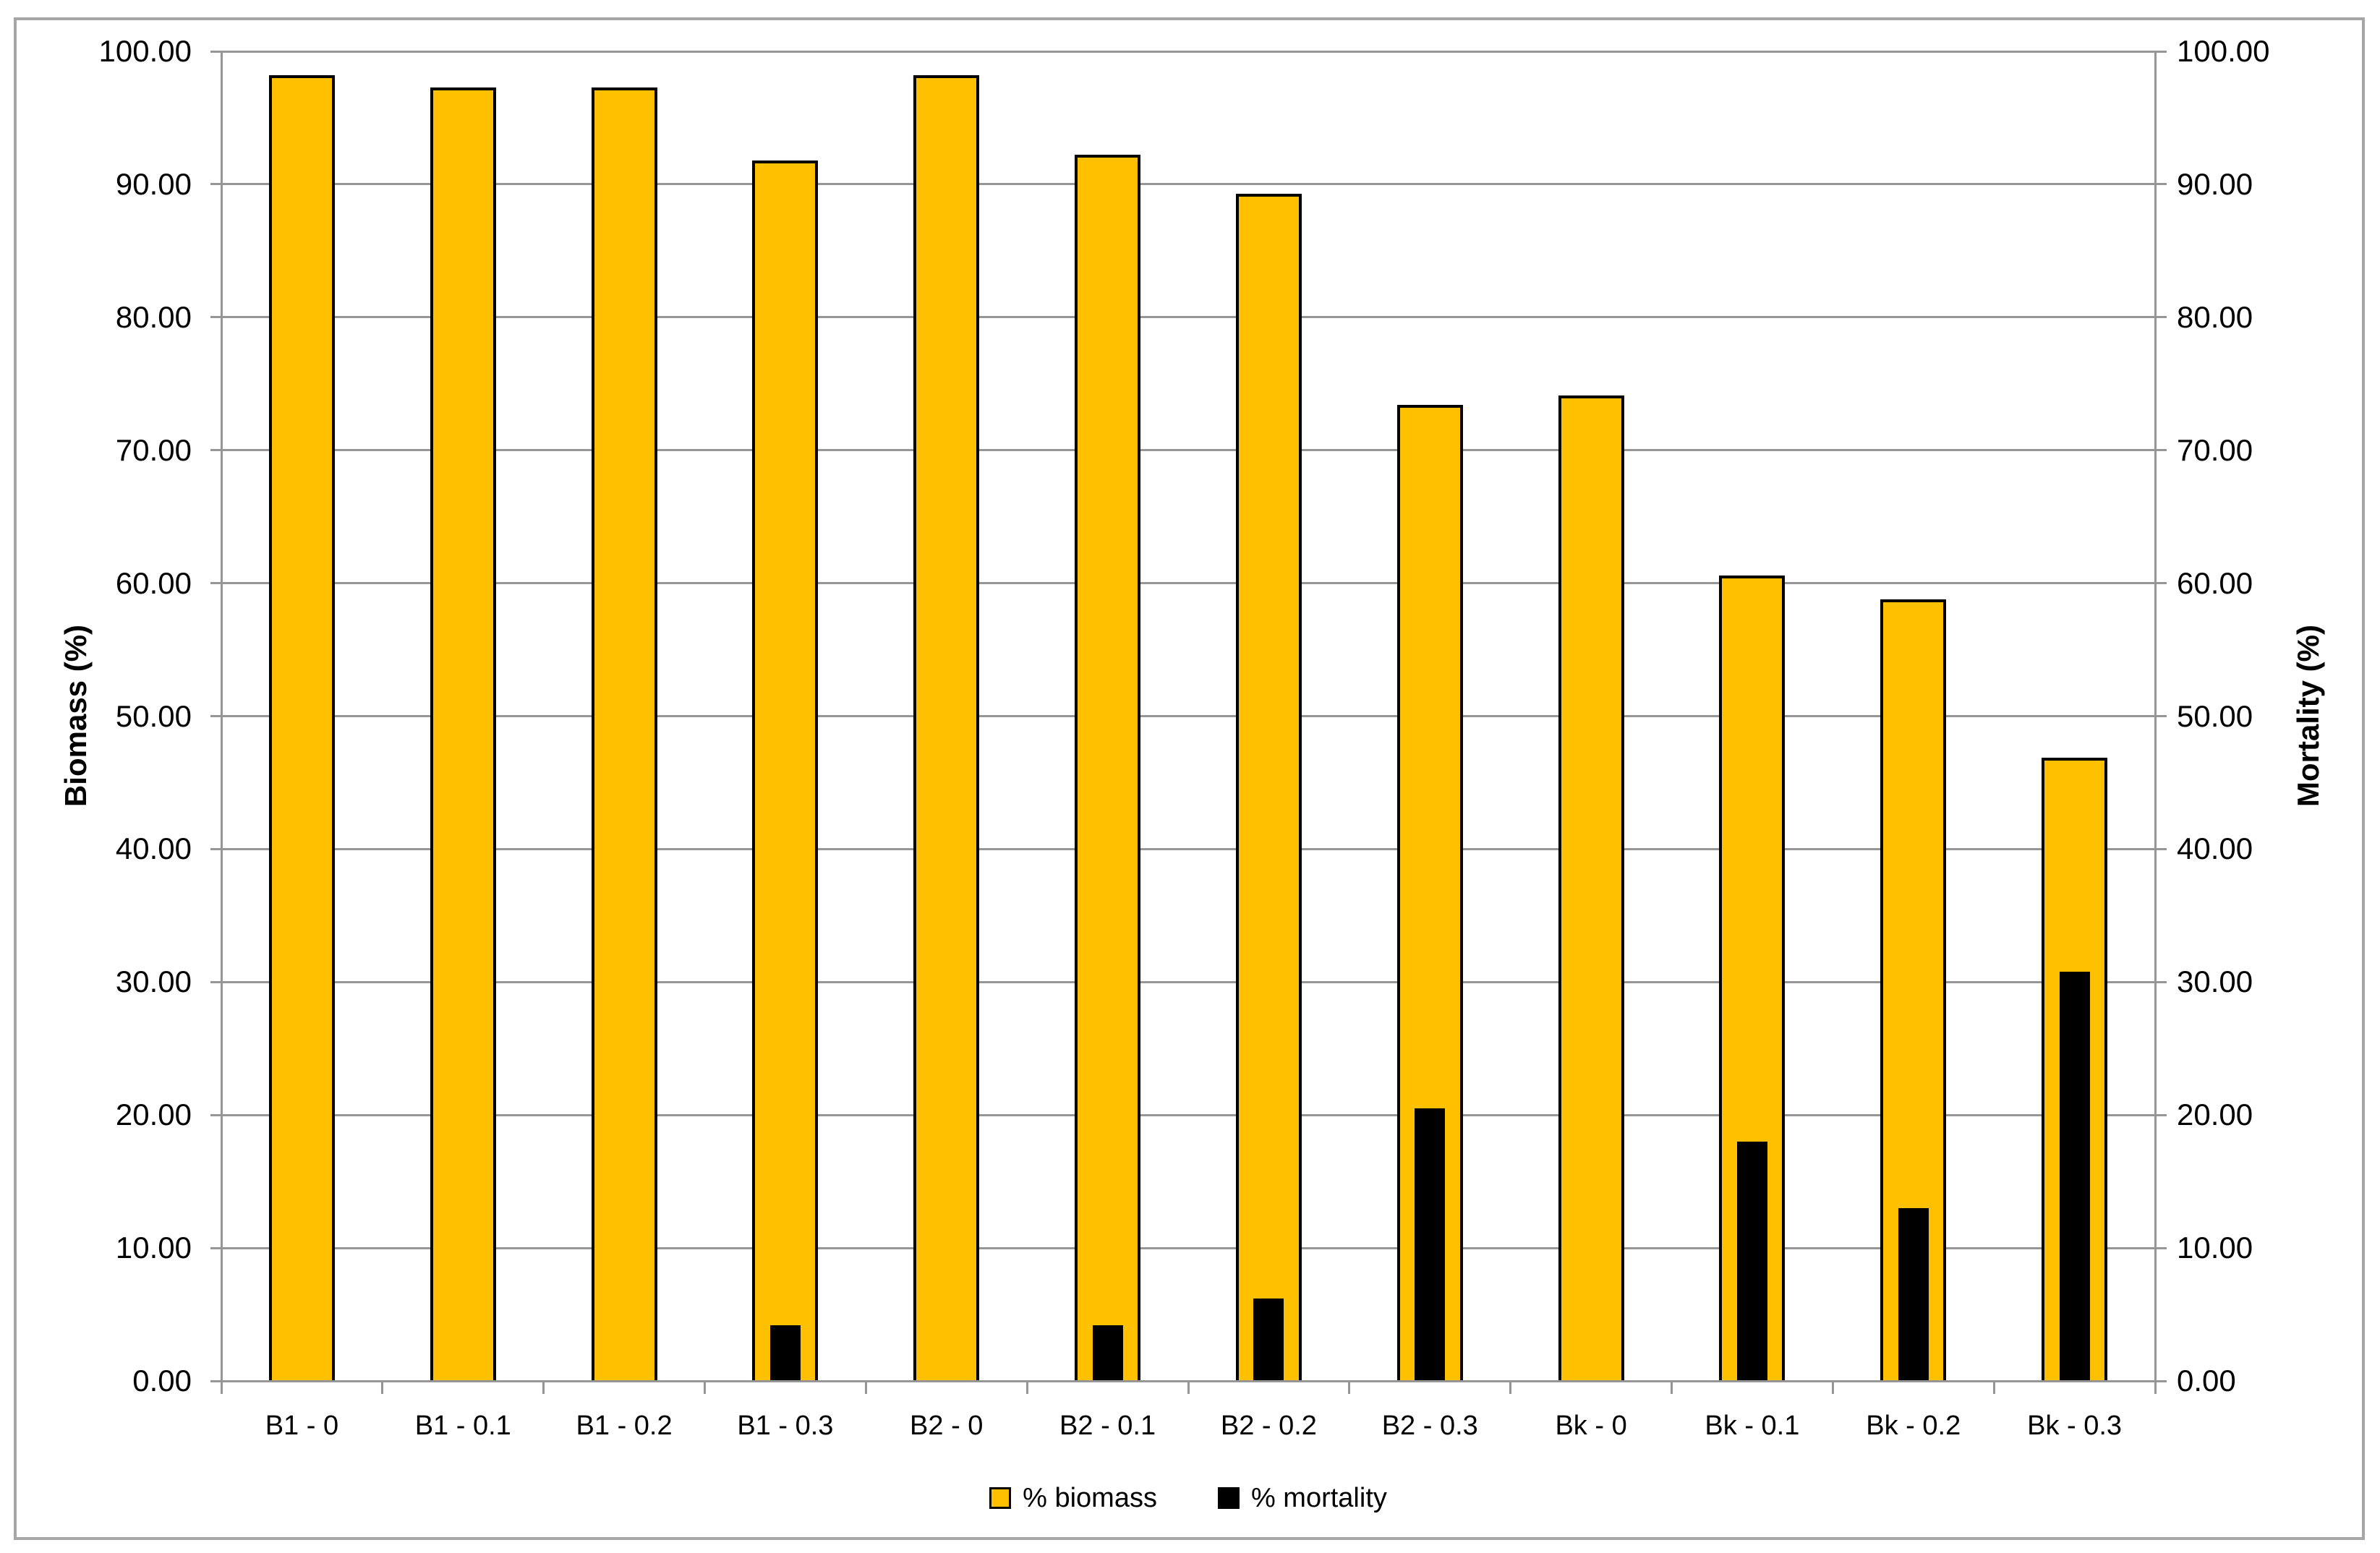 The width and height of the screenshot is (2380, 1553). What do you see at coordinates (153, 582) in the screenshot?
I see `y-axis-left-tick-label: 60.00` at bounding box center [153, 582].